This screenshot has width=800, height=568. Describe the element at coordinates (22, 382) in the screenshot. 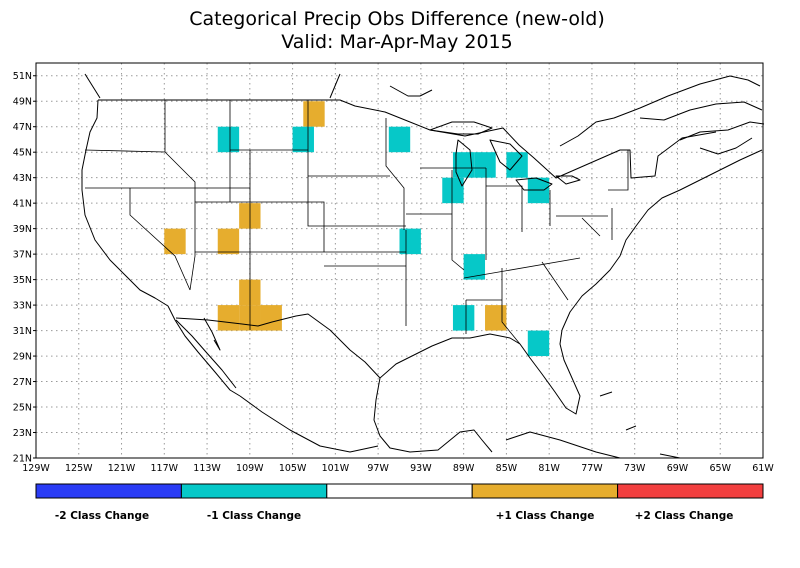

I see `lat-tick-label: 27N` at that location.